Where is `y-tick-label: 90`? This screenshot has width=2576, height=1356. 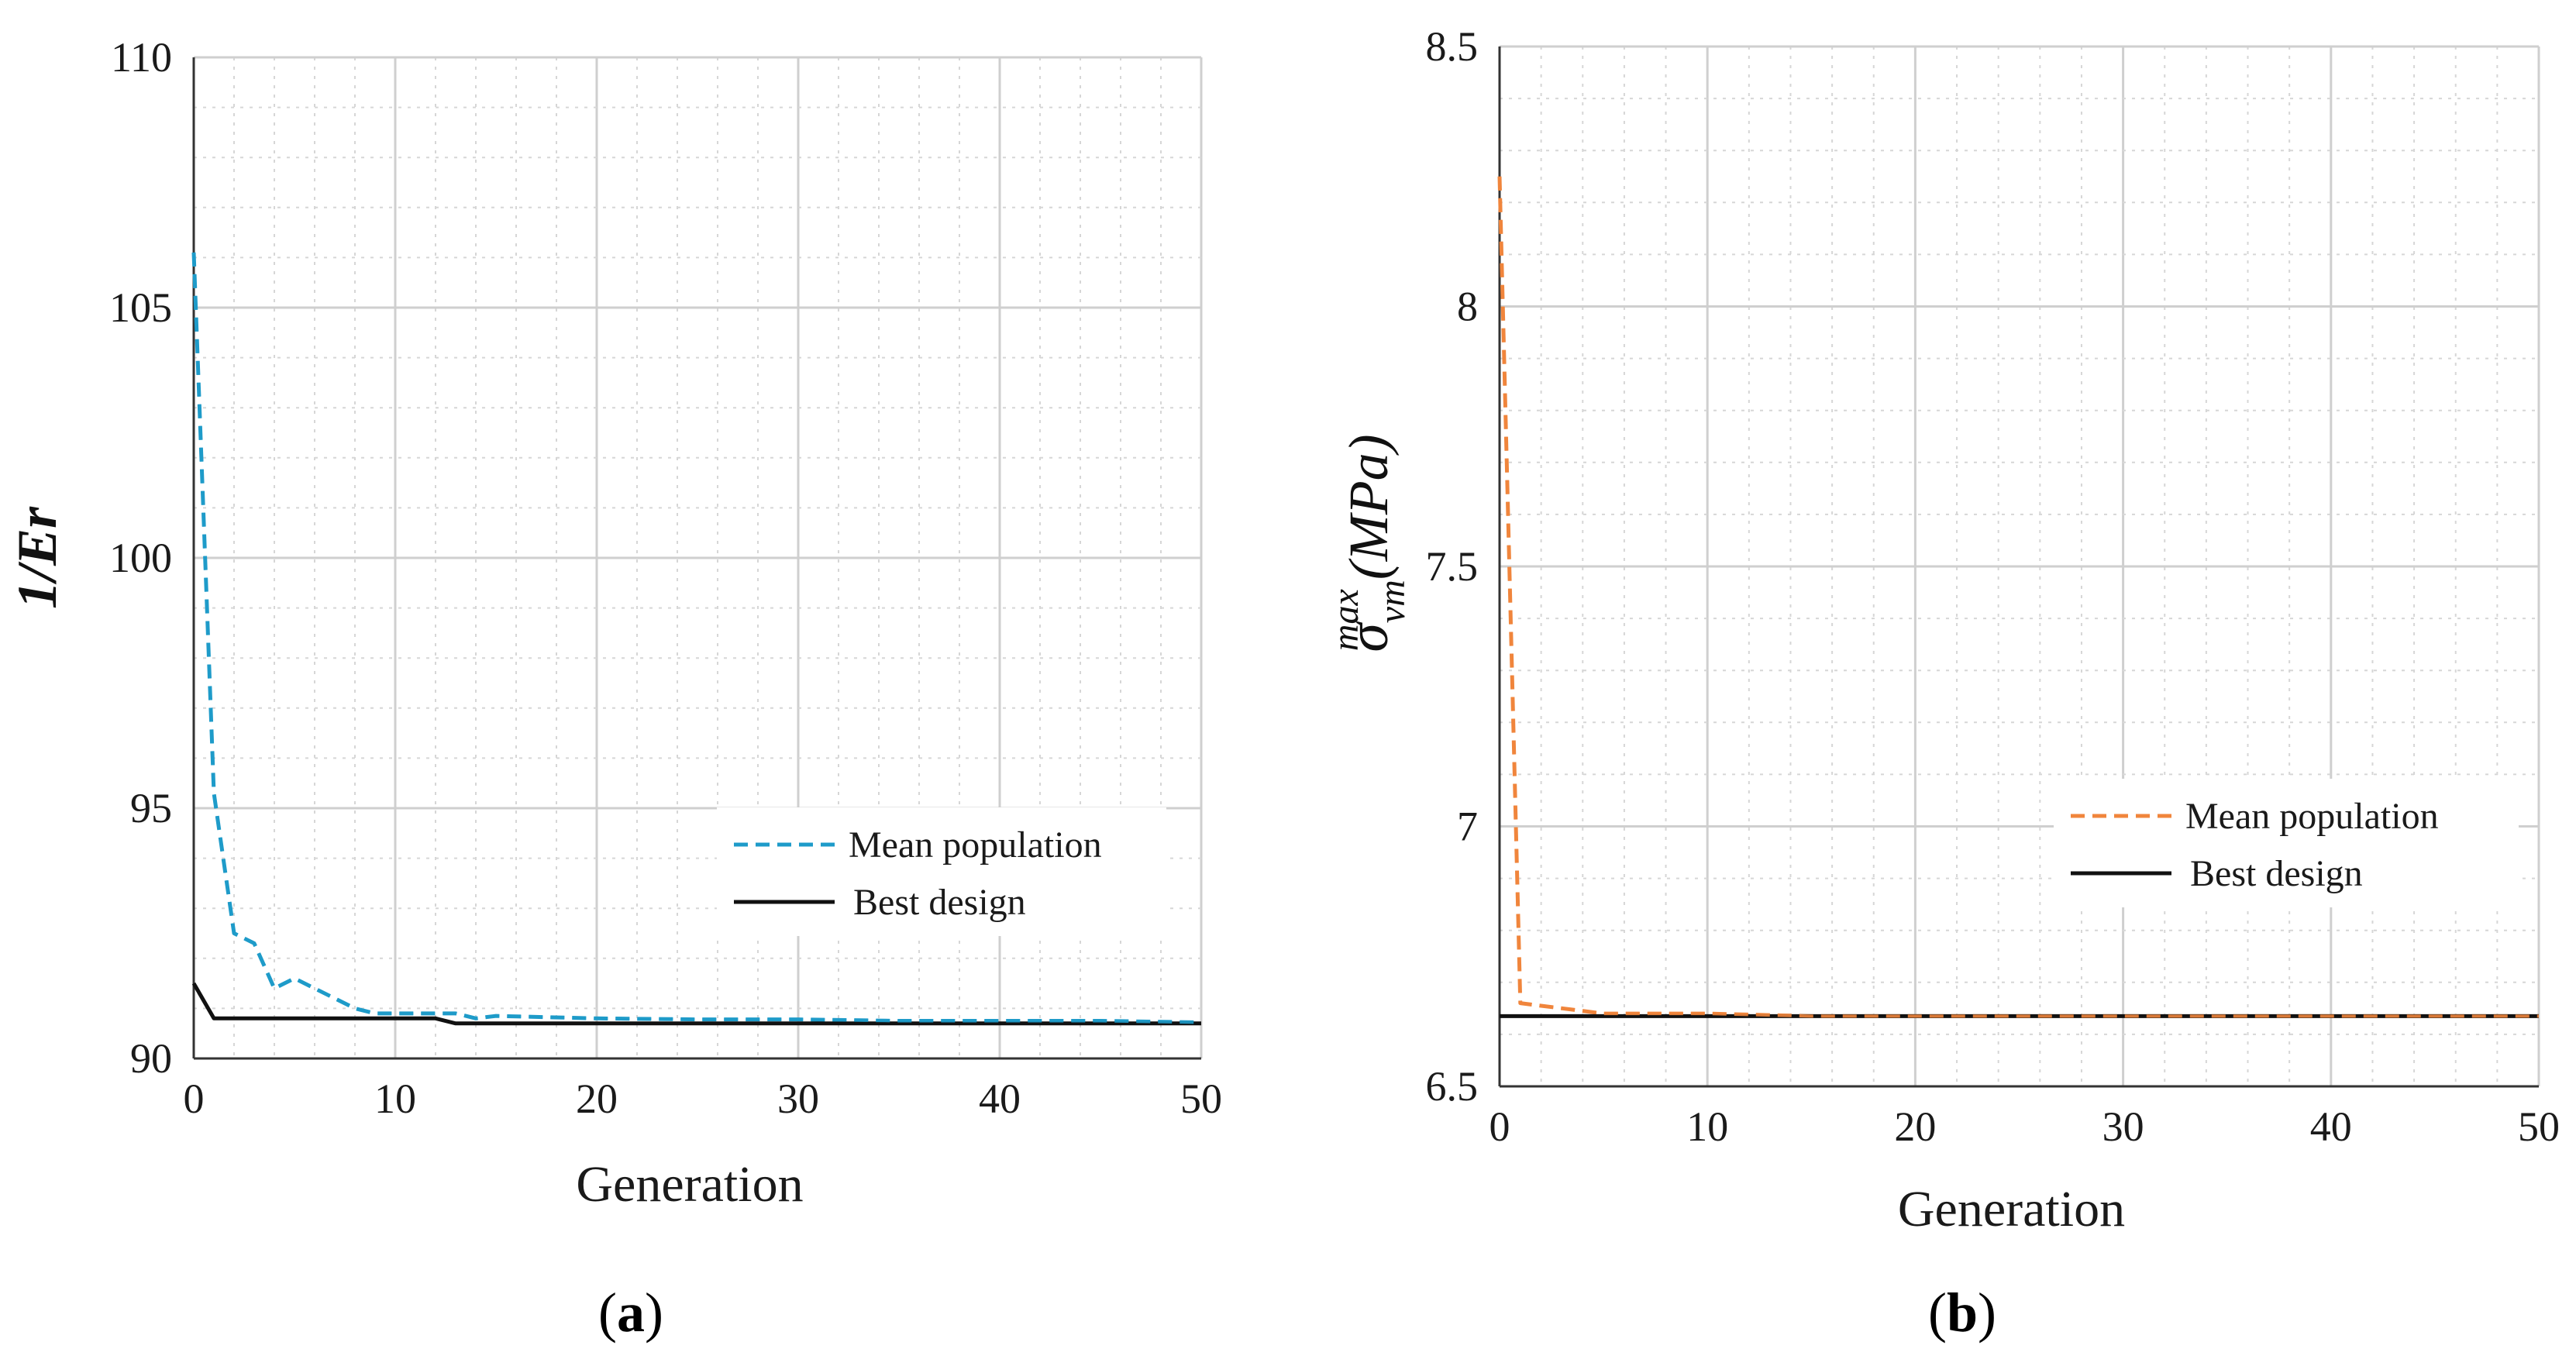 y-tick-label: 90 is located at coordinates (151, 1059).